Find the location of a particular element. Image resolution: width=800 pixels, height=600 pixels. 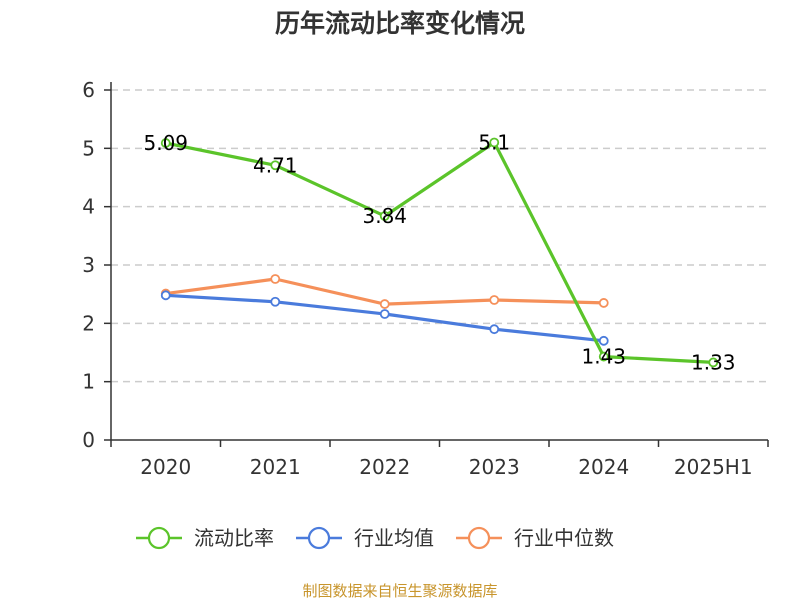

data-label: 1.33 is located at coordinates (713, 362).